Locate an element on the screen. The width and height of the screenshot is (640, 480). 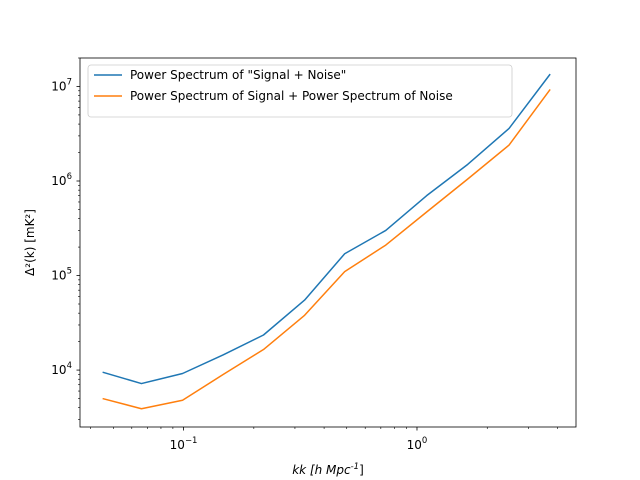
y-tick-label: 10⁶ is located at coordinates (61, 180).